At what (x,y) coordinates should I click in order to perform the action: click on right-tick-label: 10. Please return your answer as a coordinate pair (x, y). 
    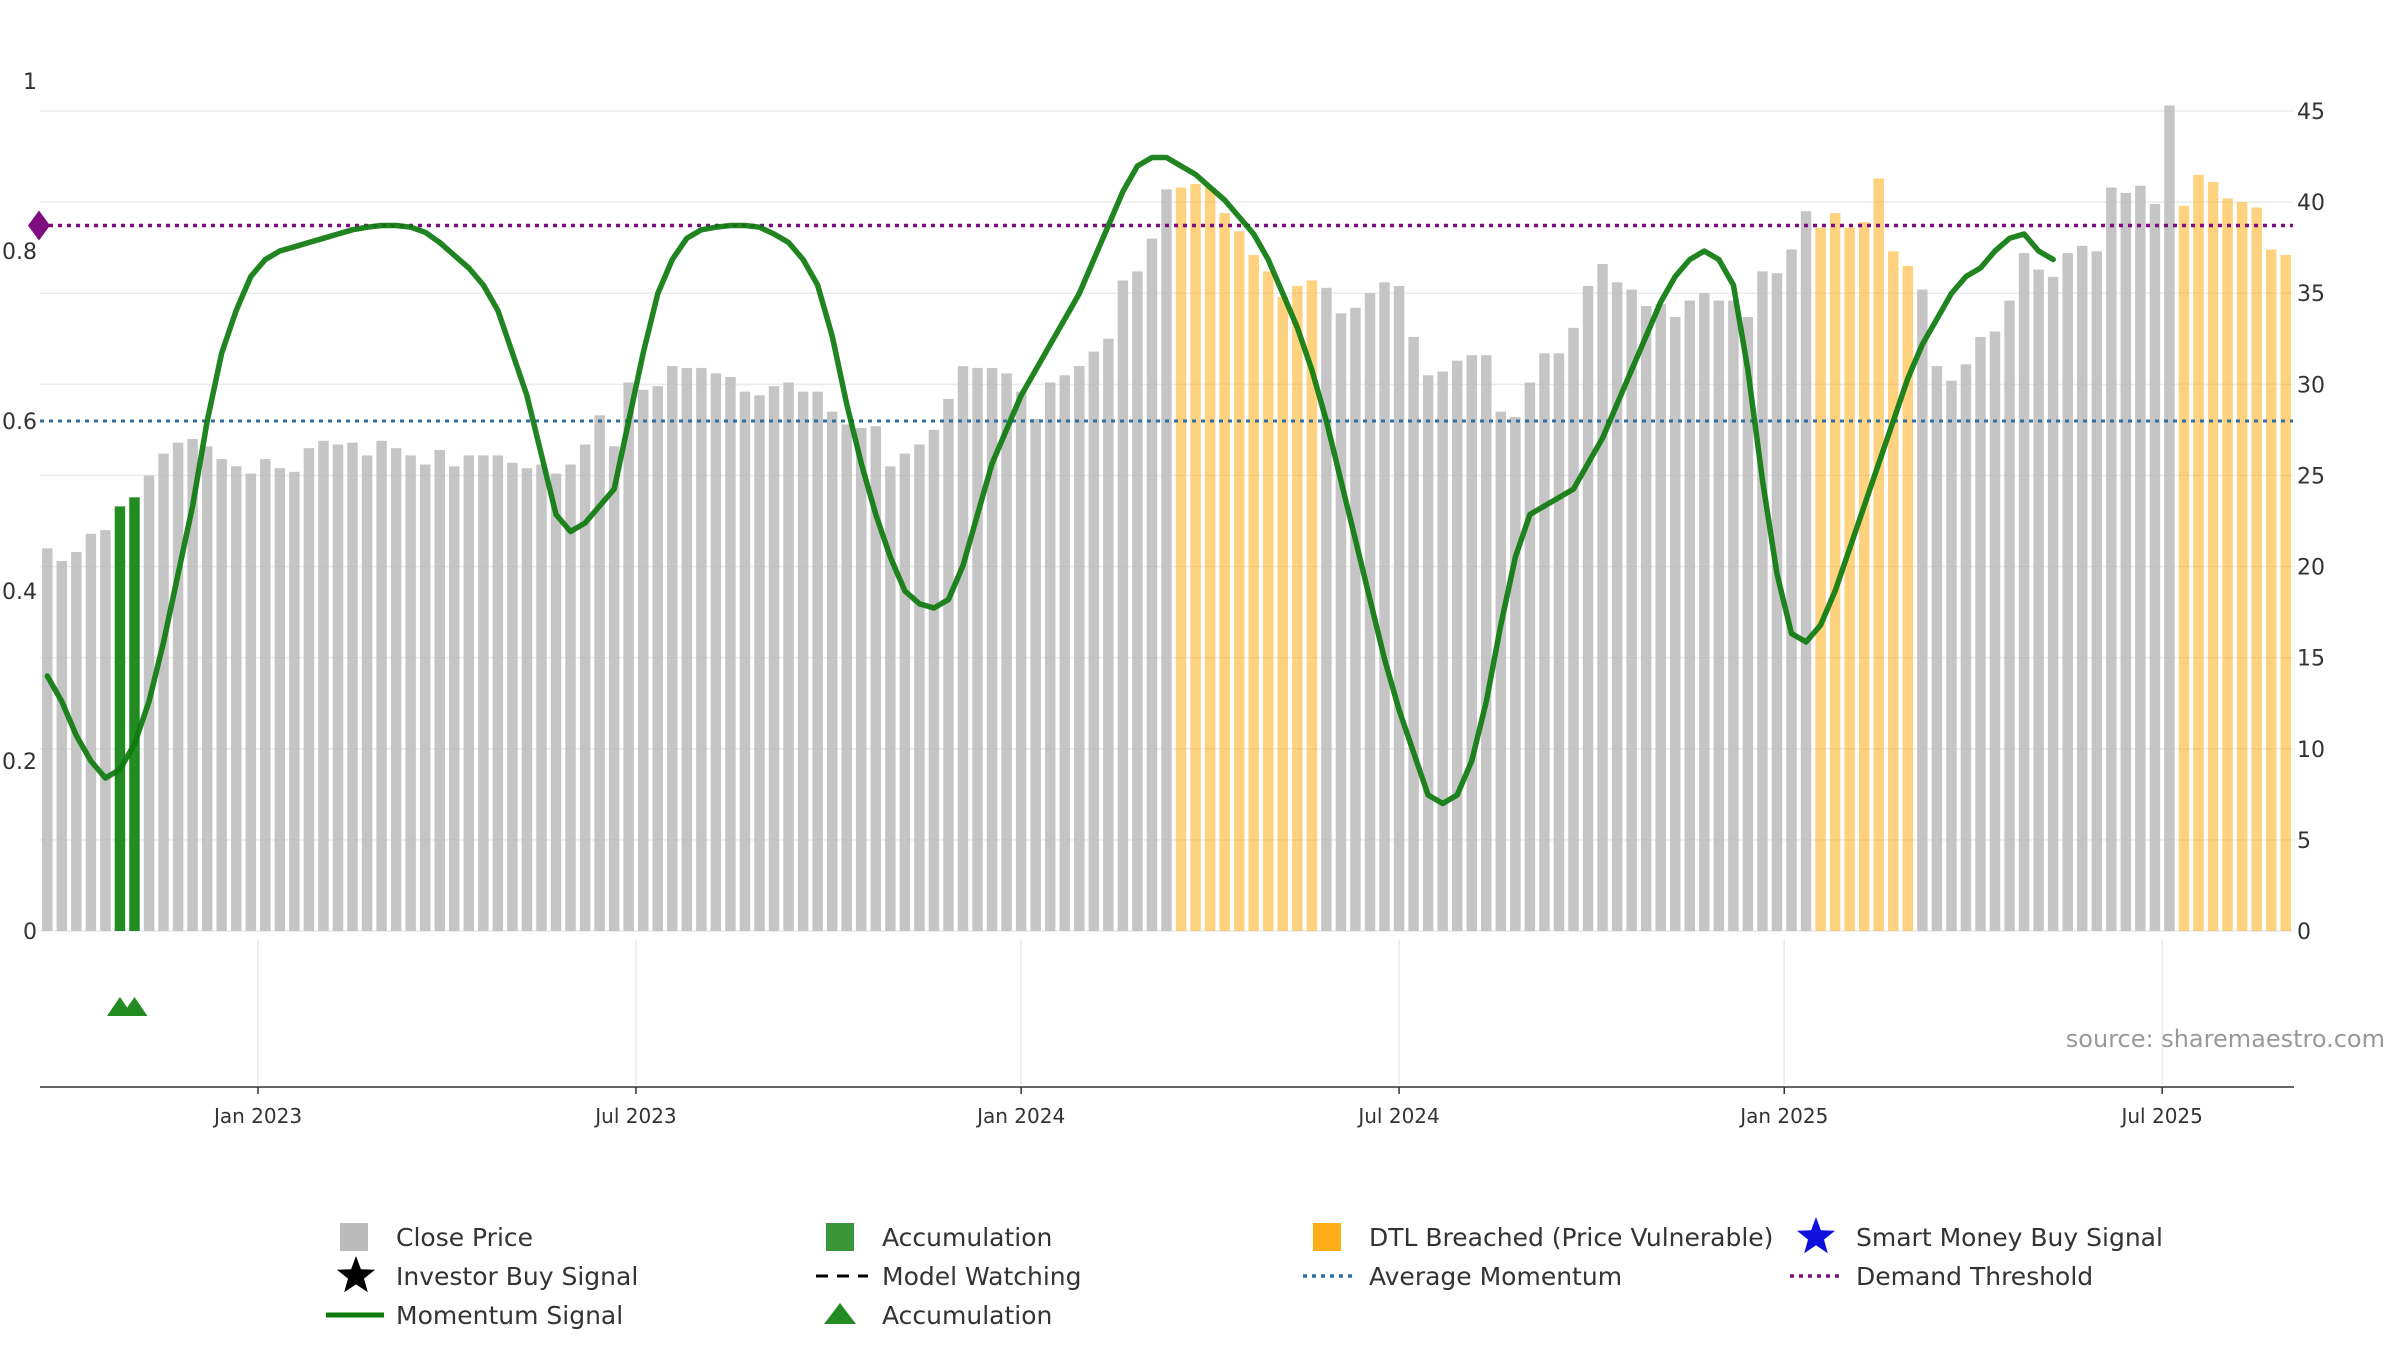
    Looking at the image, I should click on (2311, 750).